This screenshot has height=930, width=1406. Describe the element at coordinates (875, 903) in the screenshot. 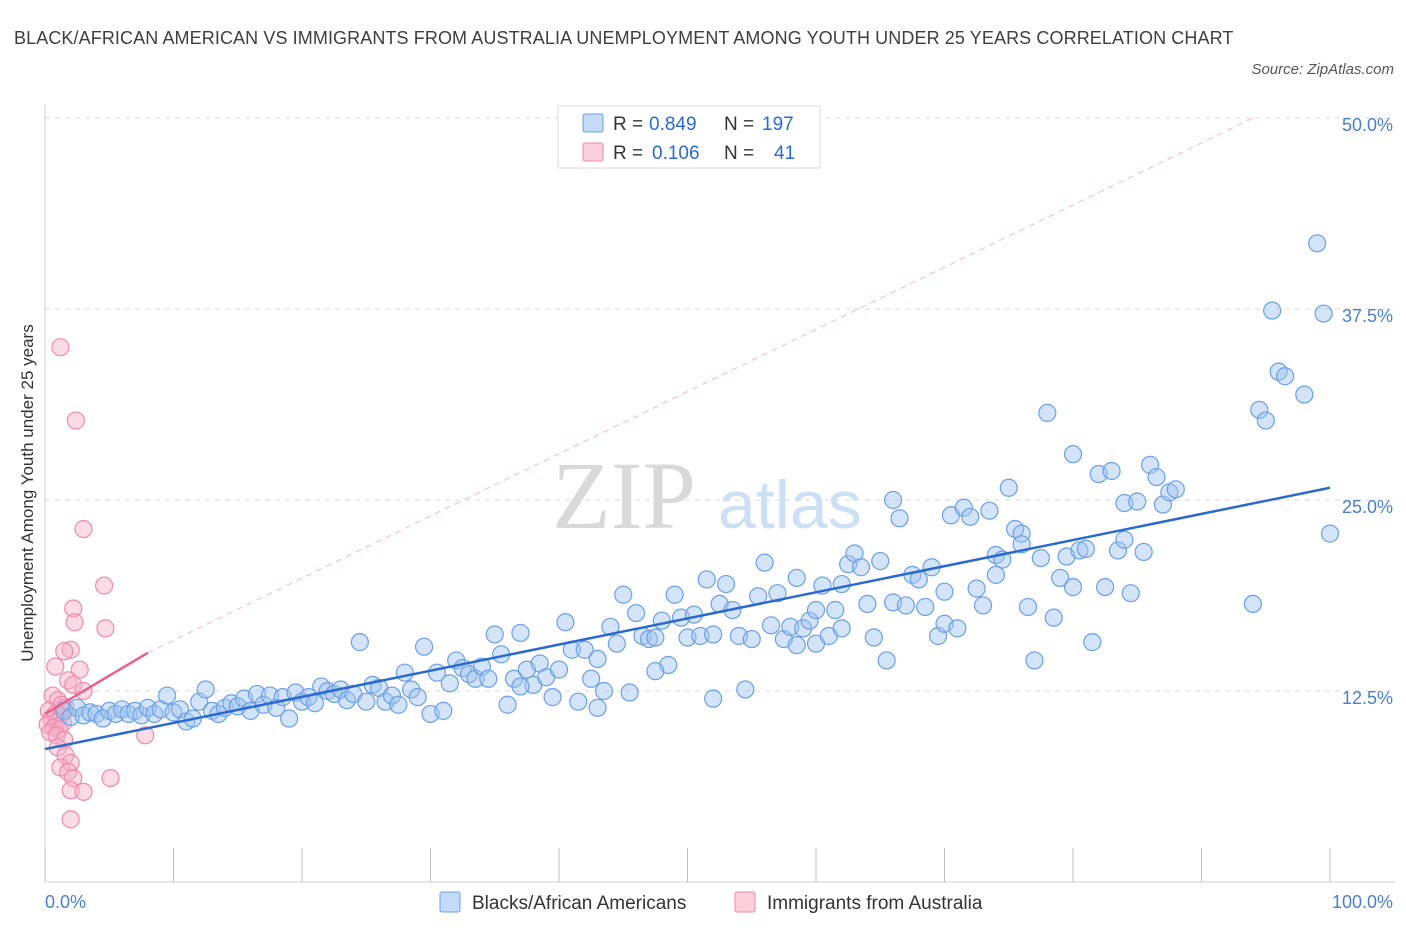

I see `bottom-legend-label-pink: Immigrants from Australia` at that location.